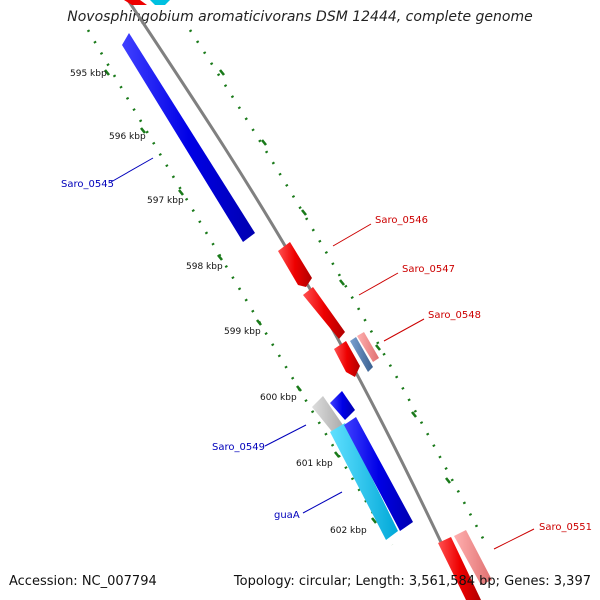  Describe the element at coordinates (314, 464) in the screenshot. I see `tick-label: 601 kbp` at that location.